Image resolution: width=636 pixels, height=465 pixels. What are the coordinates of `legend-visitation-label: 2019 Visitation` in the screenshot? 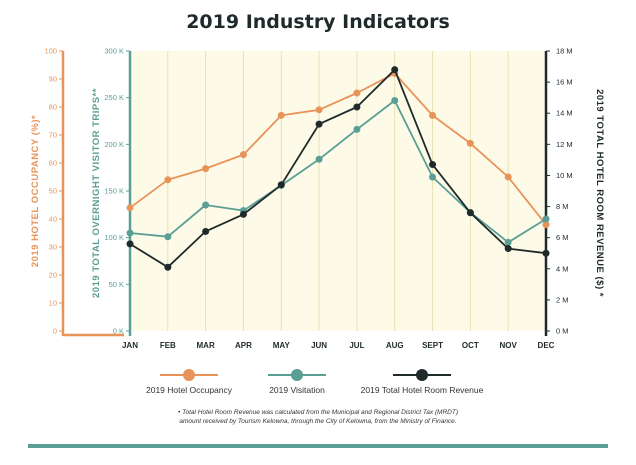 It's located at (297, 390).